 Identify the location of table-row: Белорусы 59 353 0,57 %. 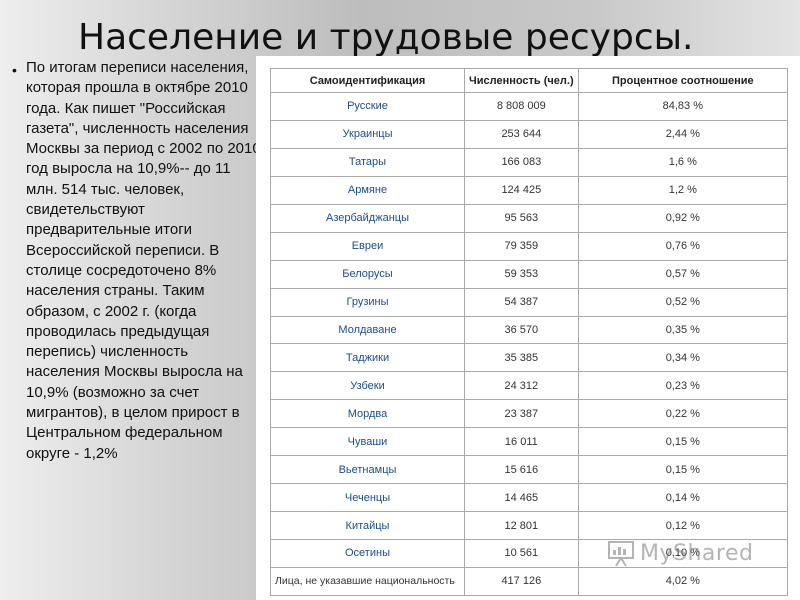
(529, 274).